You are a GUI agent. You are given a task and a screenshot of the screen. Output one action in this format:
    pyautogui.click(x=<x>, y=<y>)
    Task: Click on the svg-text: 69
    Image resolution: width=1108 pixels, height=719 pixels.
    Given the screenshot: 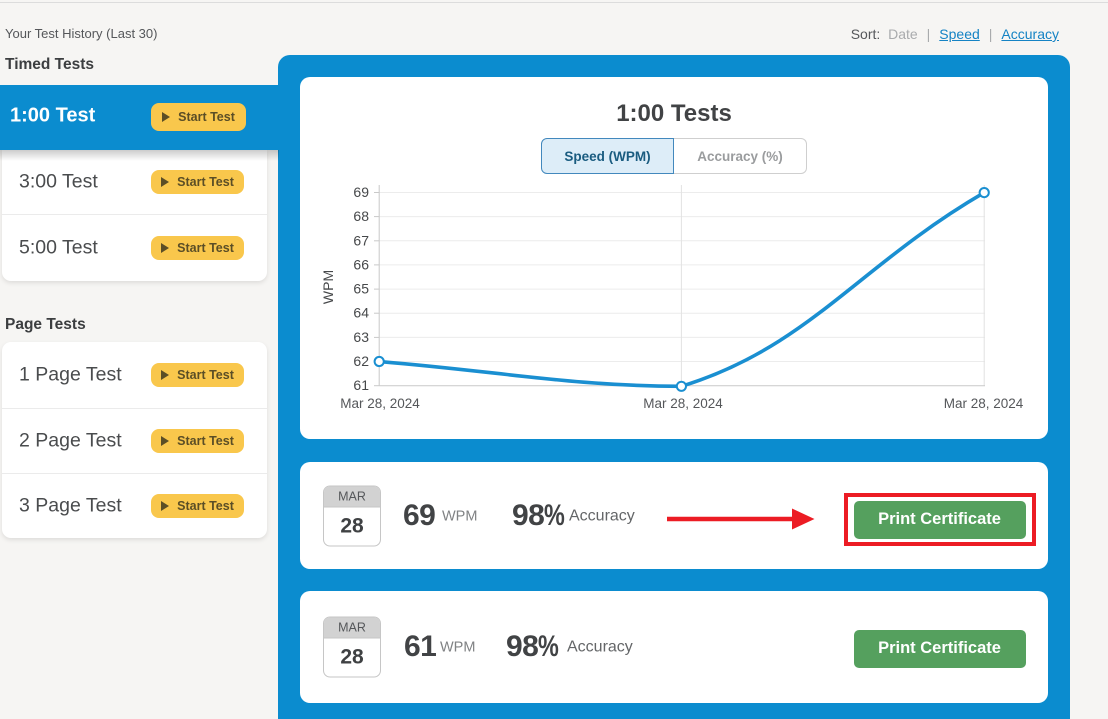 What is the action you would take?
    pyautogui.click(x=361, y=192)
    